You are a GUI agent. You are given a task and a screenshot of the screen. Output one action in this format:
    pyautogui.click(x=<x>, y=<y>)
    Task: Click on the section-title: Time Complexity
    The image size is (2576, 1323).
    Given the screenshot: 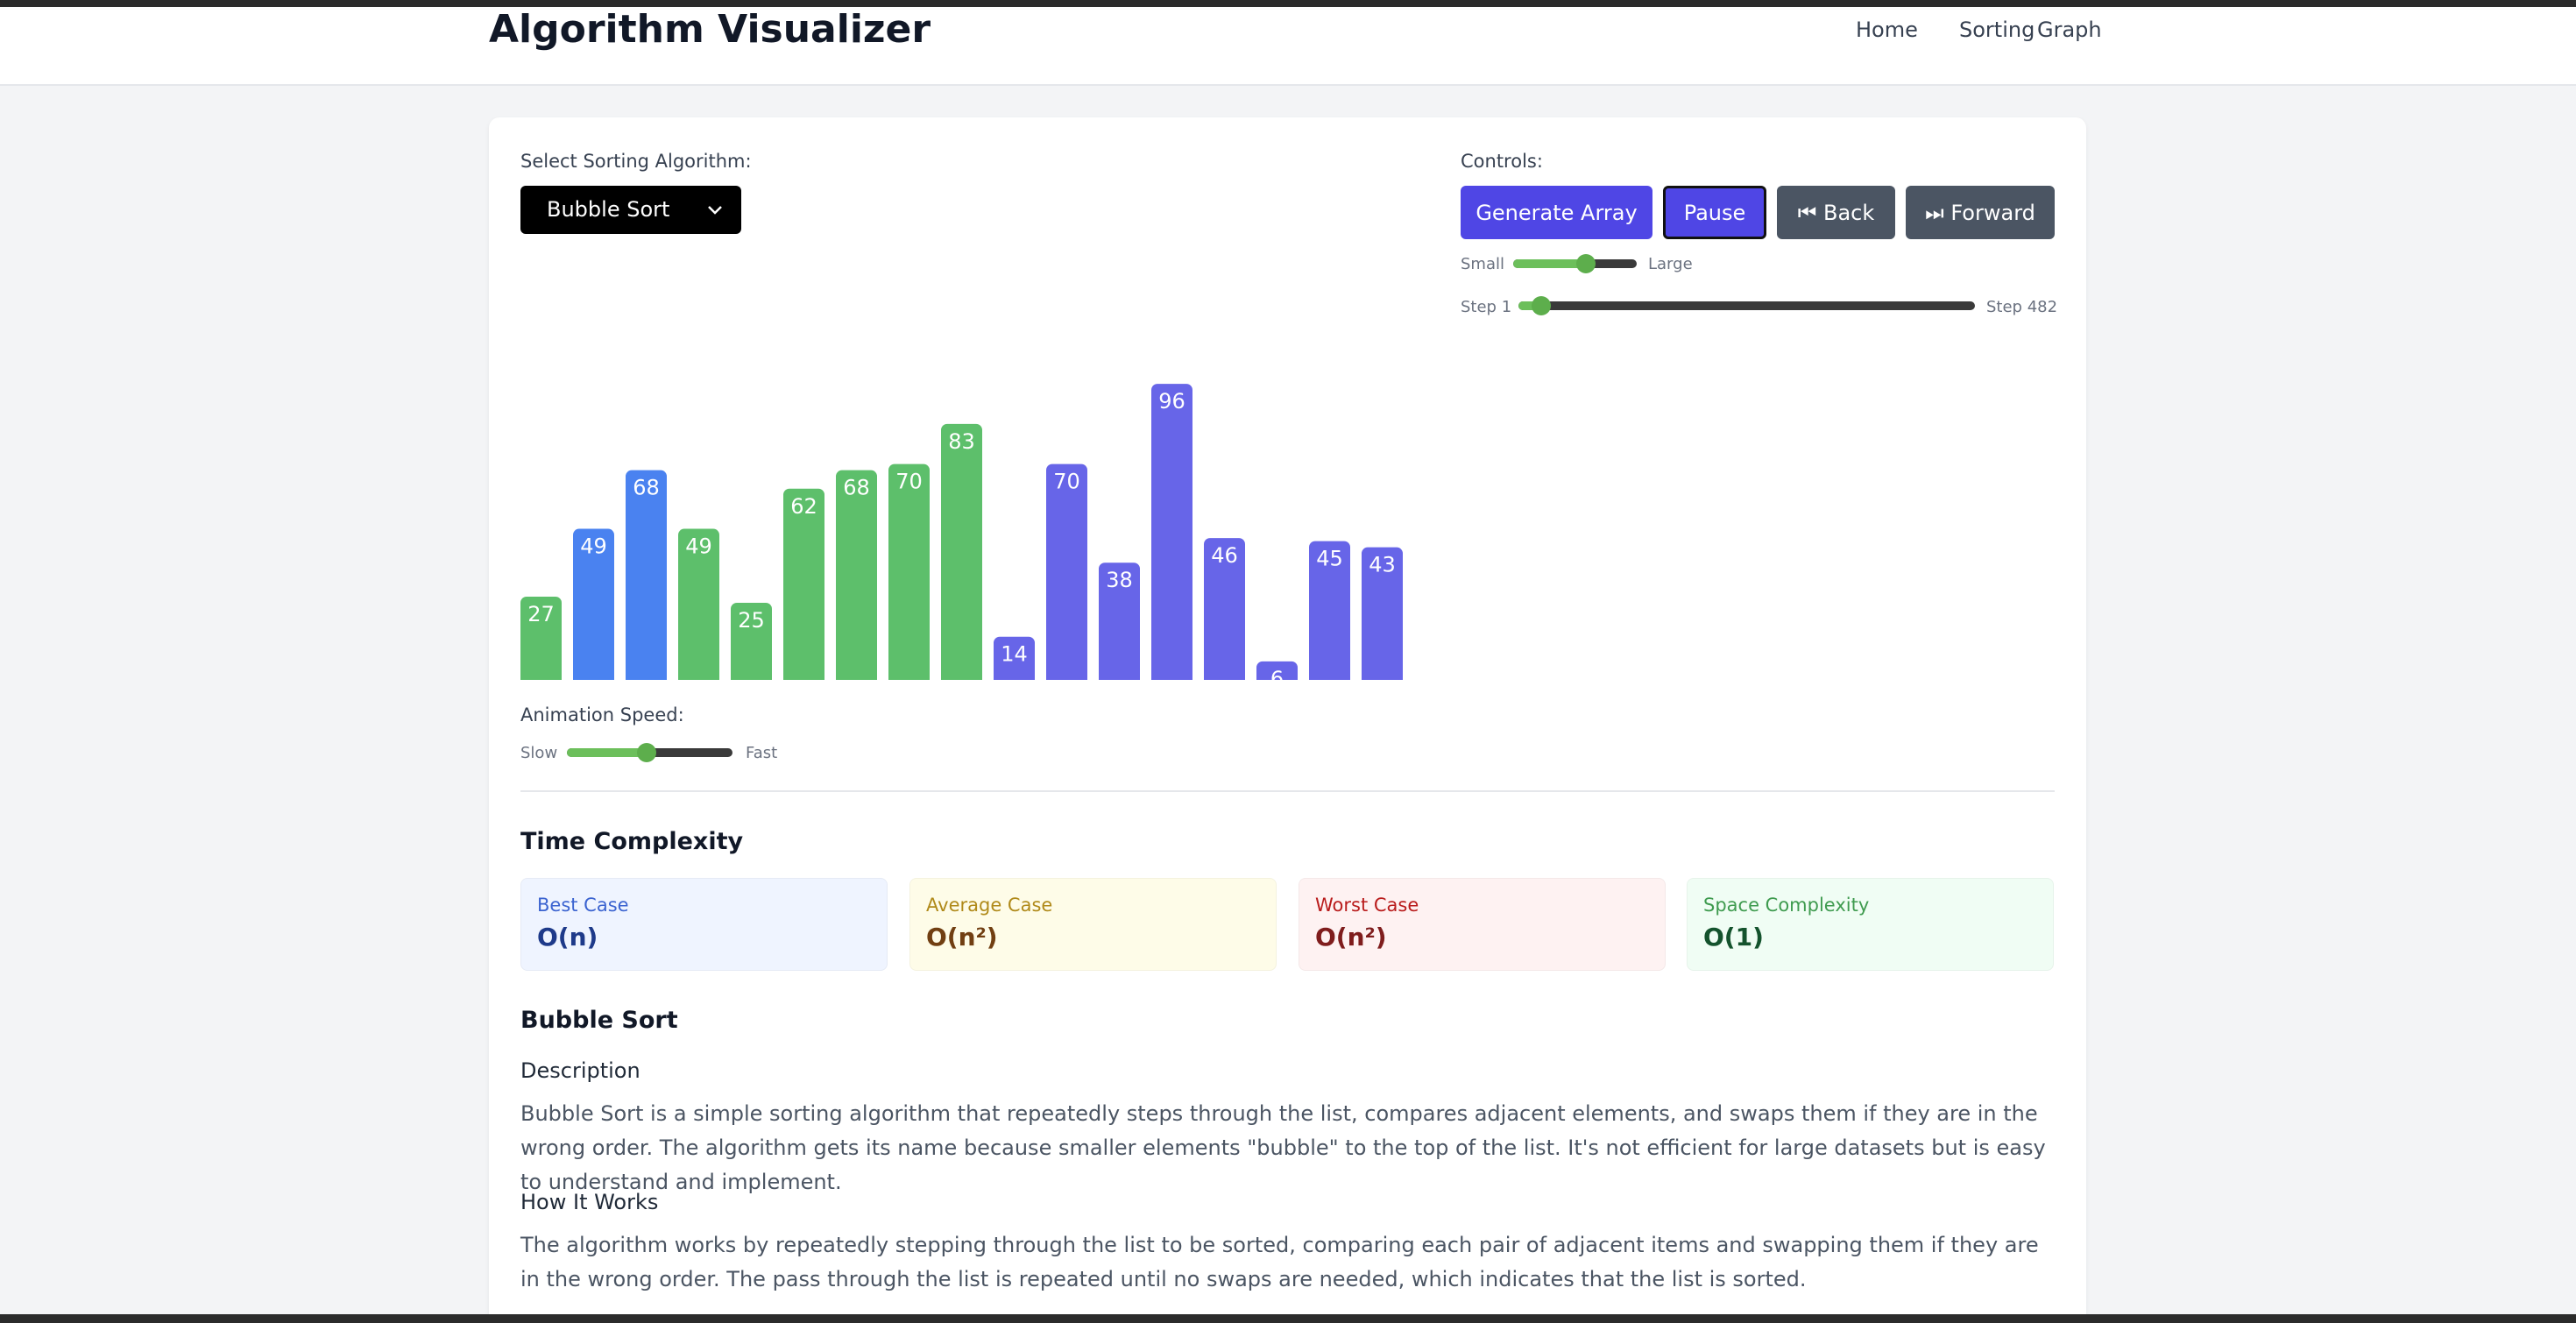 What is the action you would take?
    pyautogui.click(x=632, y=841)
    